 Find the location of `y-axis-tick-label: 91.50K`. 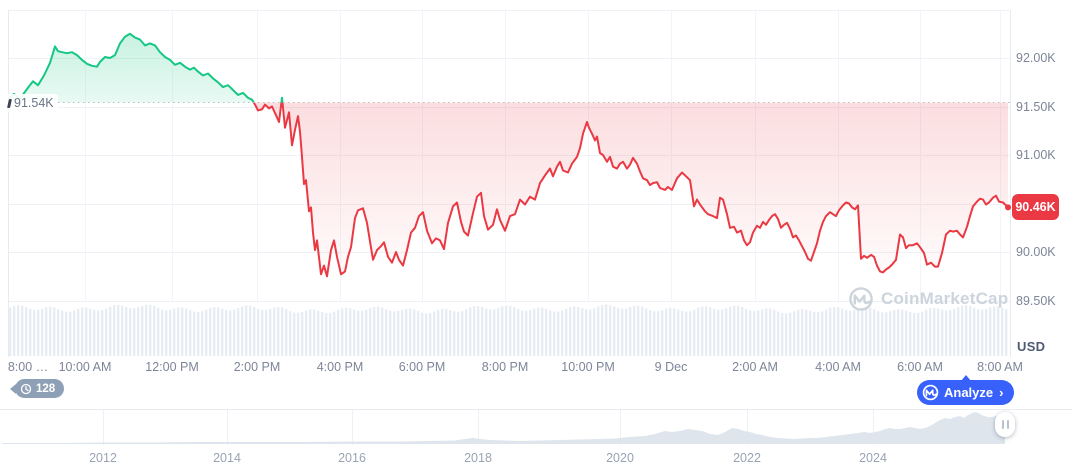

y-axis-tick-label: 91.50K is located at coordinates (1036, 106).